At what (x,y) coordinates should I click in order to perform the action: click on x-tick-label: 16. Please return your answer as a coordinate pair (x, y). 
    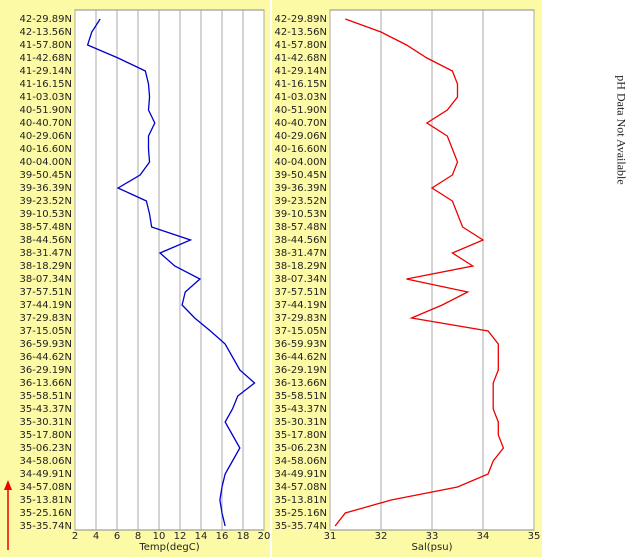
    Looking at the image, I should click on (222, 536).